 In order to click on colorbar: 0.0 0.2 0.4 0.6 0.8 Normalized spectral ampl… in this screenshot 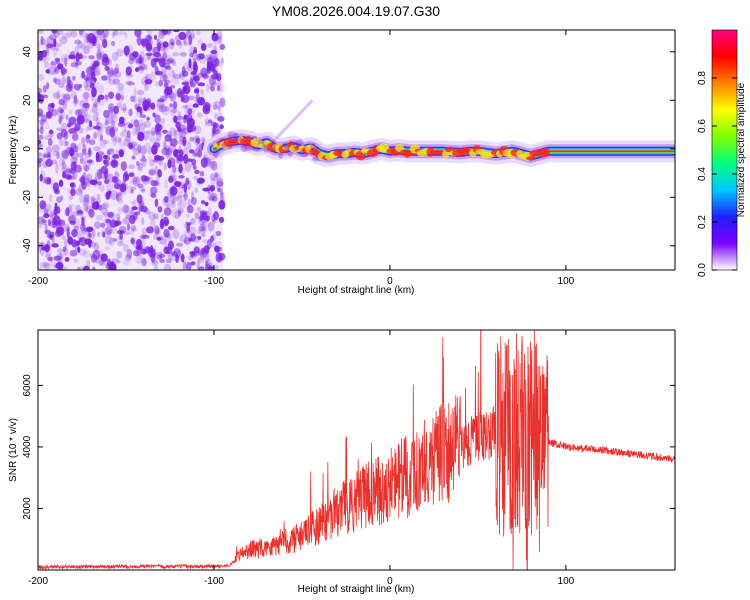, I will do `click(722, 153)`.